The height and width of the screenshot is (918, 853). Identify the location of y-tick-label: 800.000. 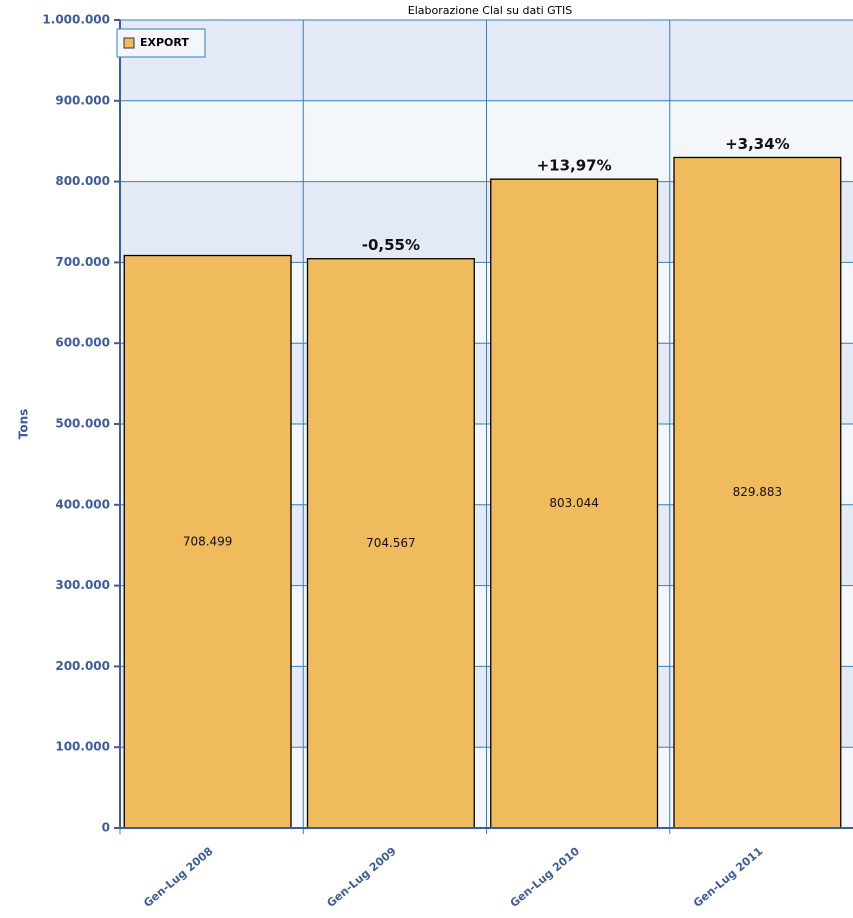
(82, 181).